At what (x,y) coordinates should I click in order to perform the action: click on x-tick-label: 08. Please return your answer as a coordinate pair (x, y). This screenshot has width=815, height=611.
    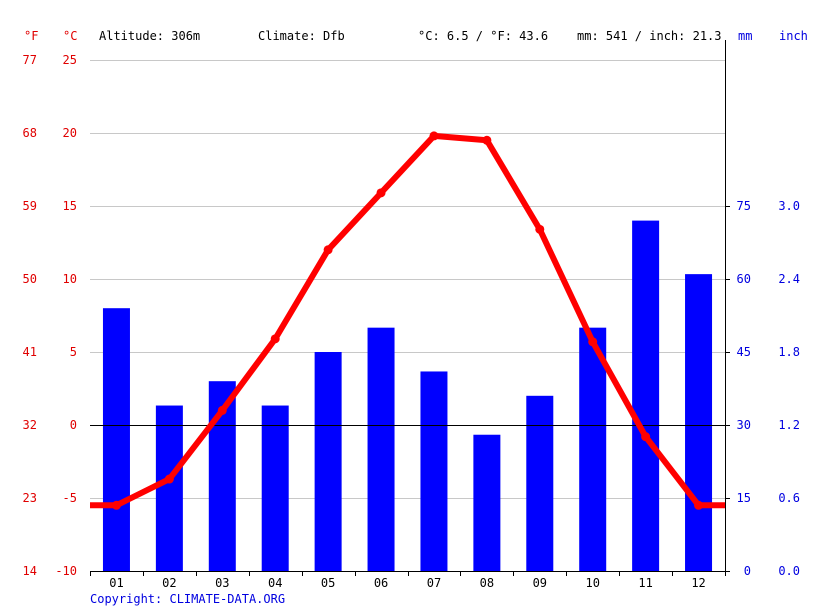
    Looking at the image, I should click on (487, 583).